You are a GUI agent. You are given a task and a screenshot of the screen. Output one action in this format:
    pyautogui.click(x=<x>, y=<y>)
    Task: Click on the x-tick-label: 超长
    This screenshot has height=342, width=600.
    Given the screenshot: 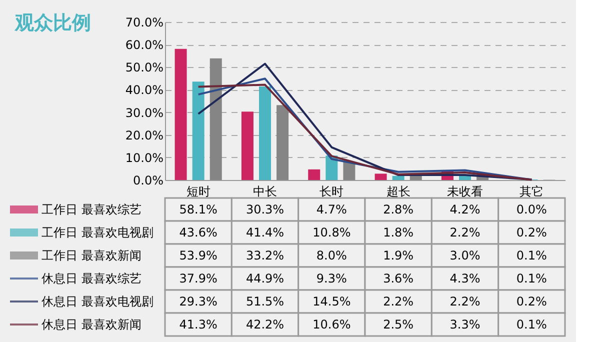 What is the action you would take?
    pyautogui.click(x=398, y=191)
    